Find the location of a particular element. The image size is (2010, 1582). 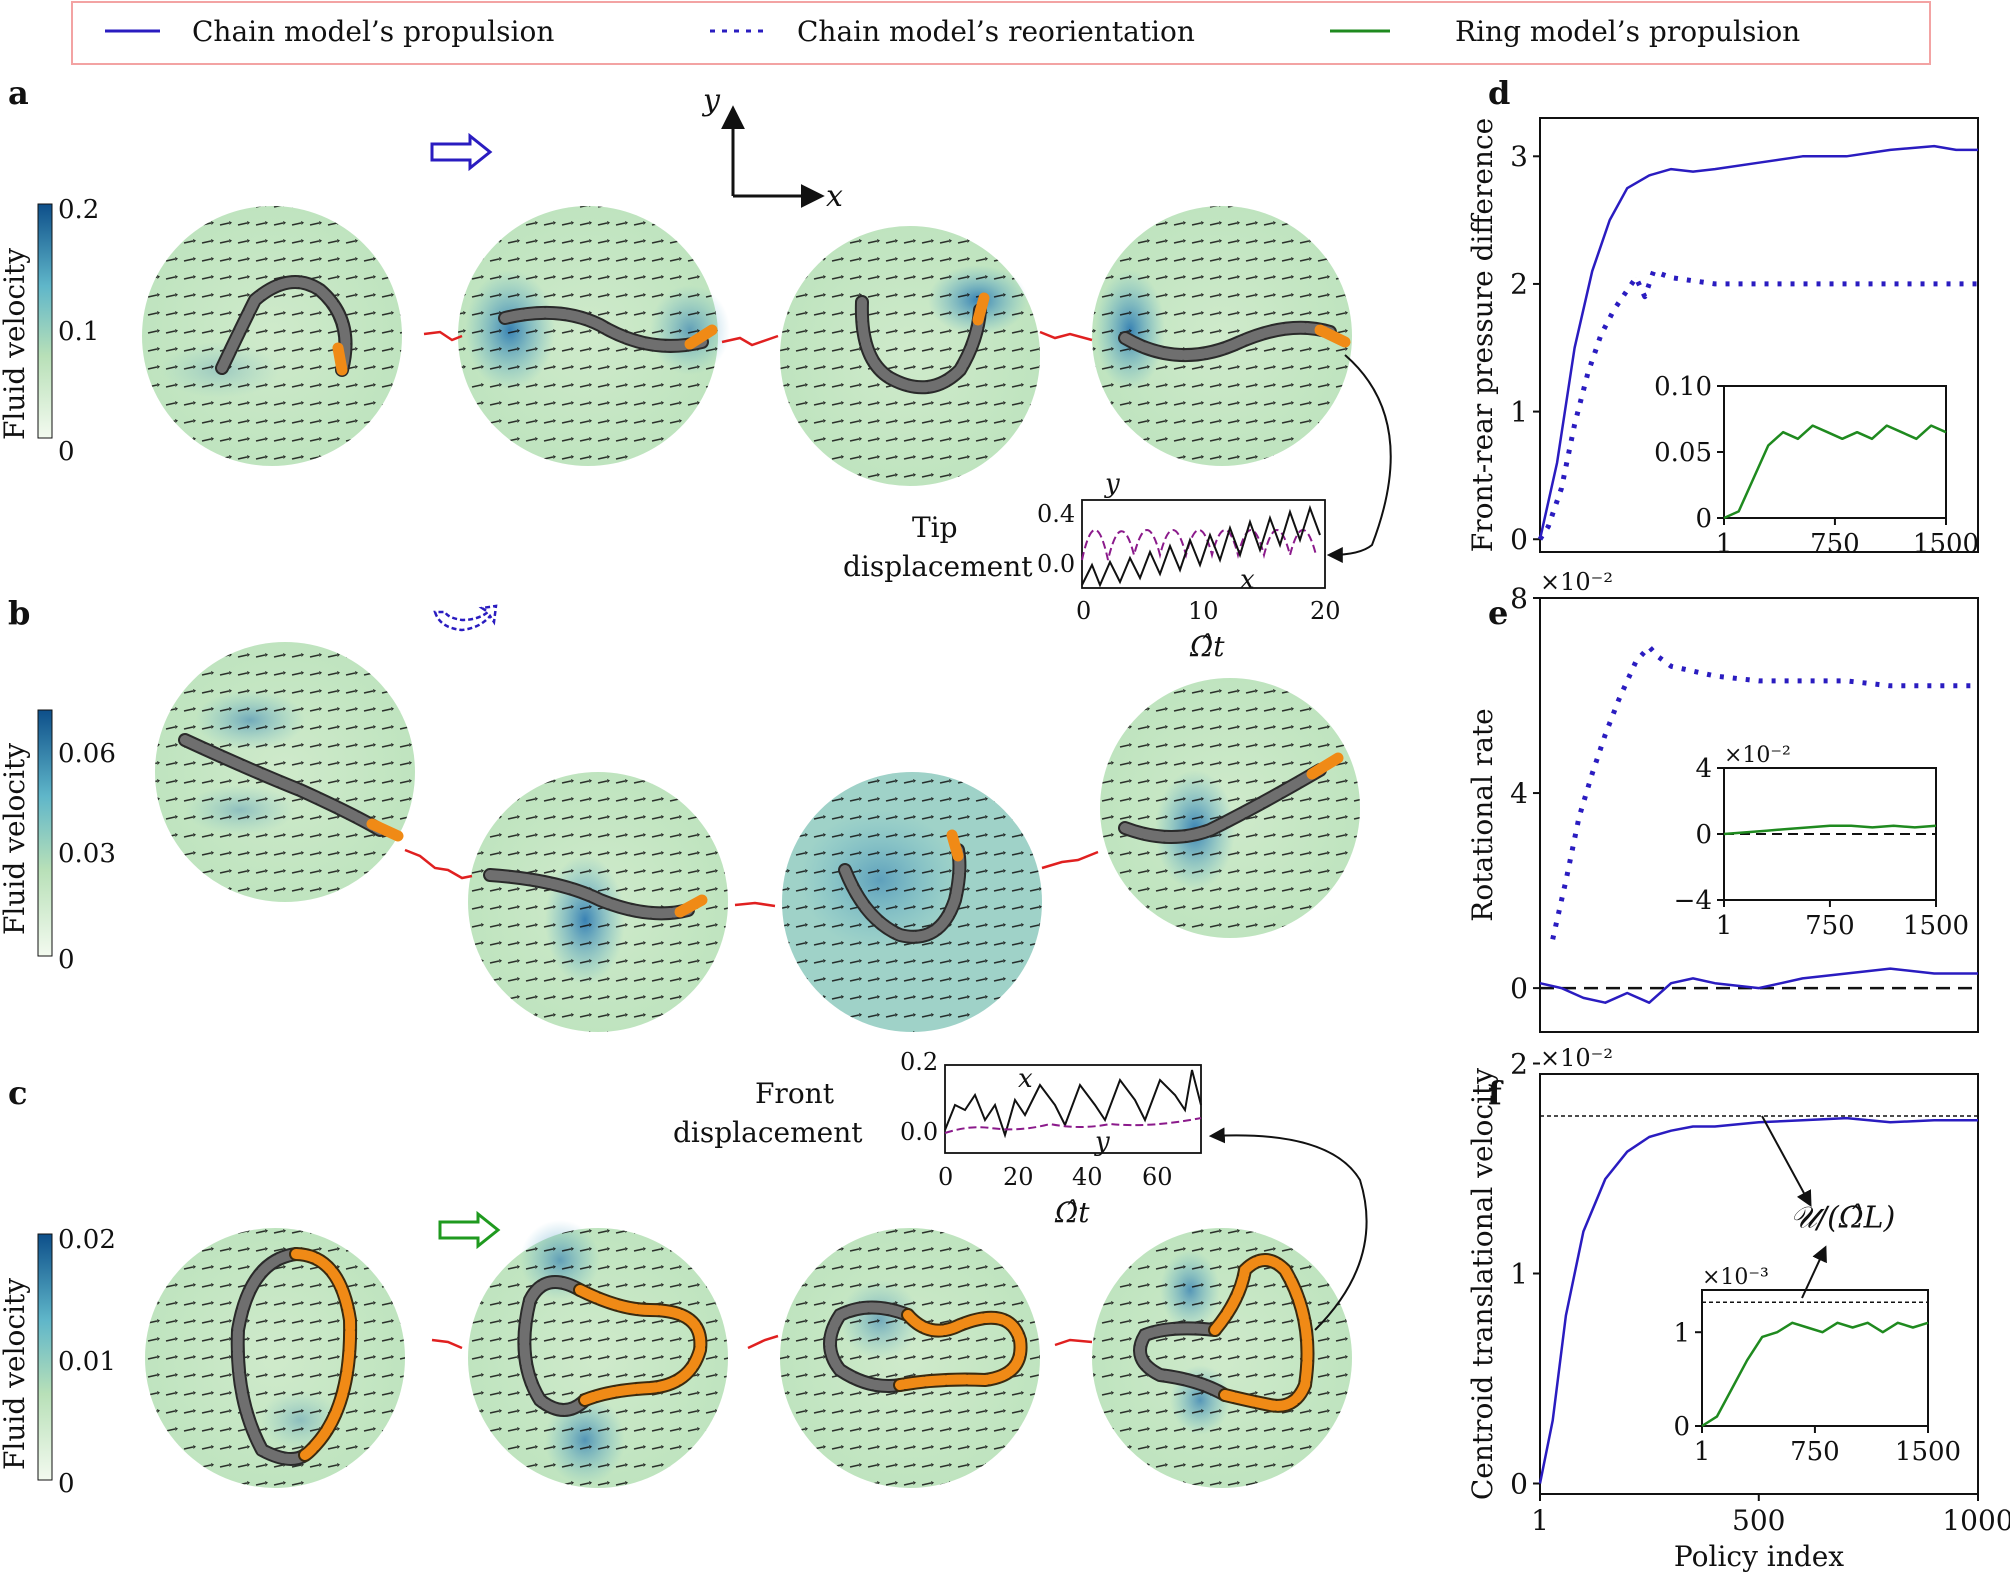

trajectory-a is located at coordinates (758, 338).